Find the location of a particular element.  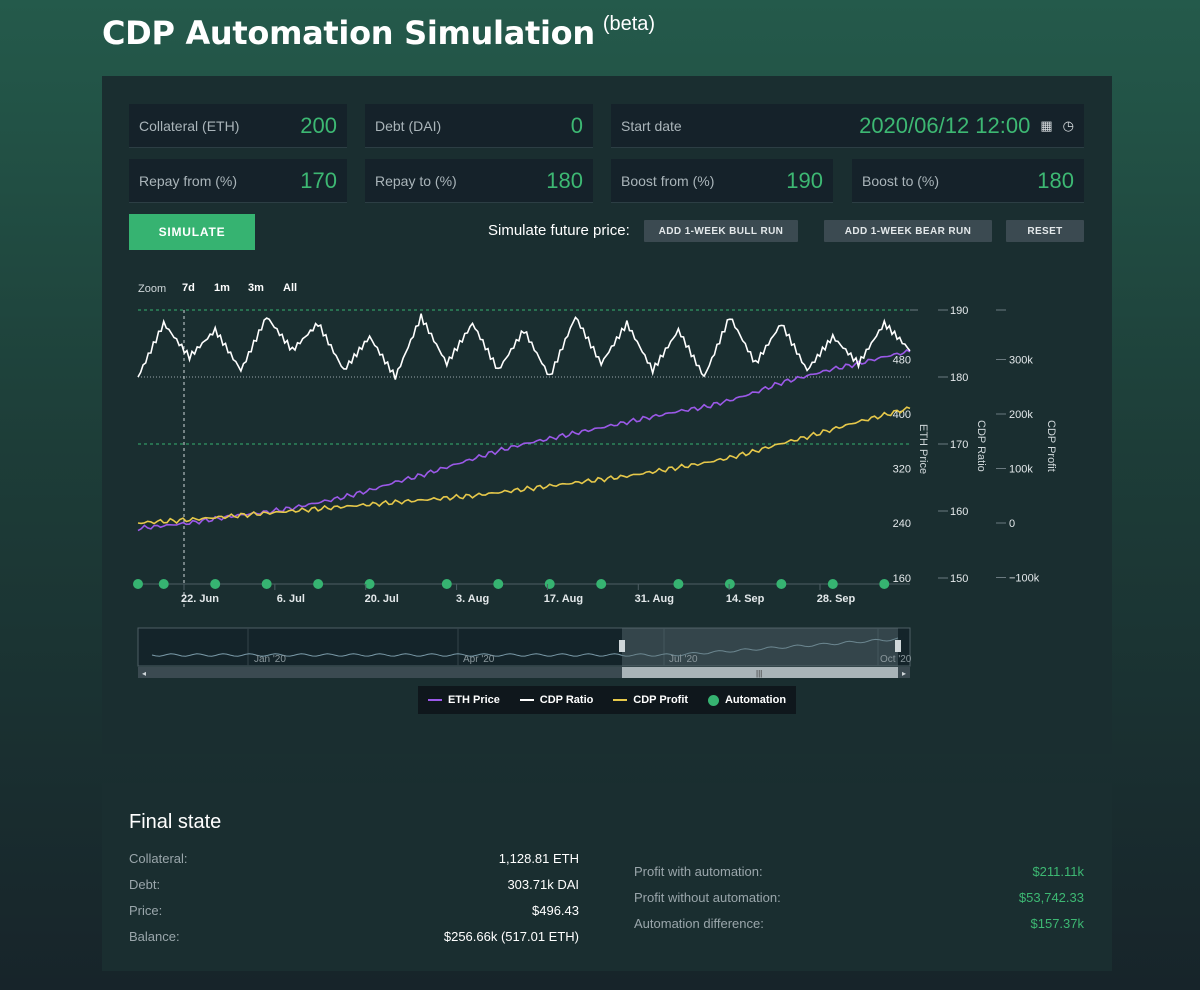

legend-automation-label: Automation is located at coordinates (755, 700).